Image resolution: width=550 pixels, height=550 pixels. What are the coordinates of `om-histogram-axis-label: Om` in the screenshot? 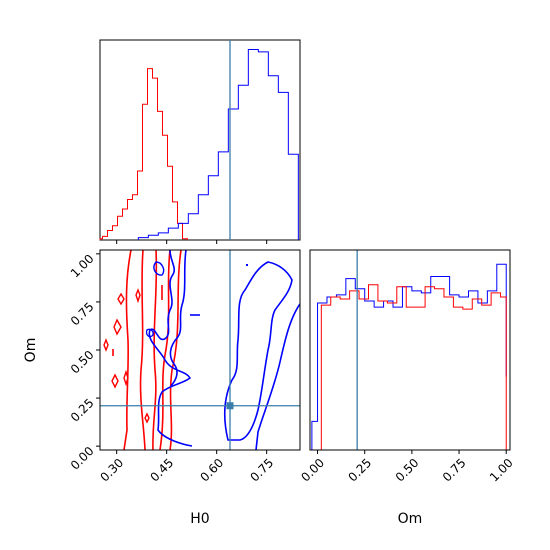 It's located at (410, 519).